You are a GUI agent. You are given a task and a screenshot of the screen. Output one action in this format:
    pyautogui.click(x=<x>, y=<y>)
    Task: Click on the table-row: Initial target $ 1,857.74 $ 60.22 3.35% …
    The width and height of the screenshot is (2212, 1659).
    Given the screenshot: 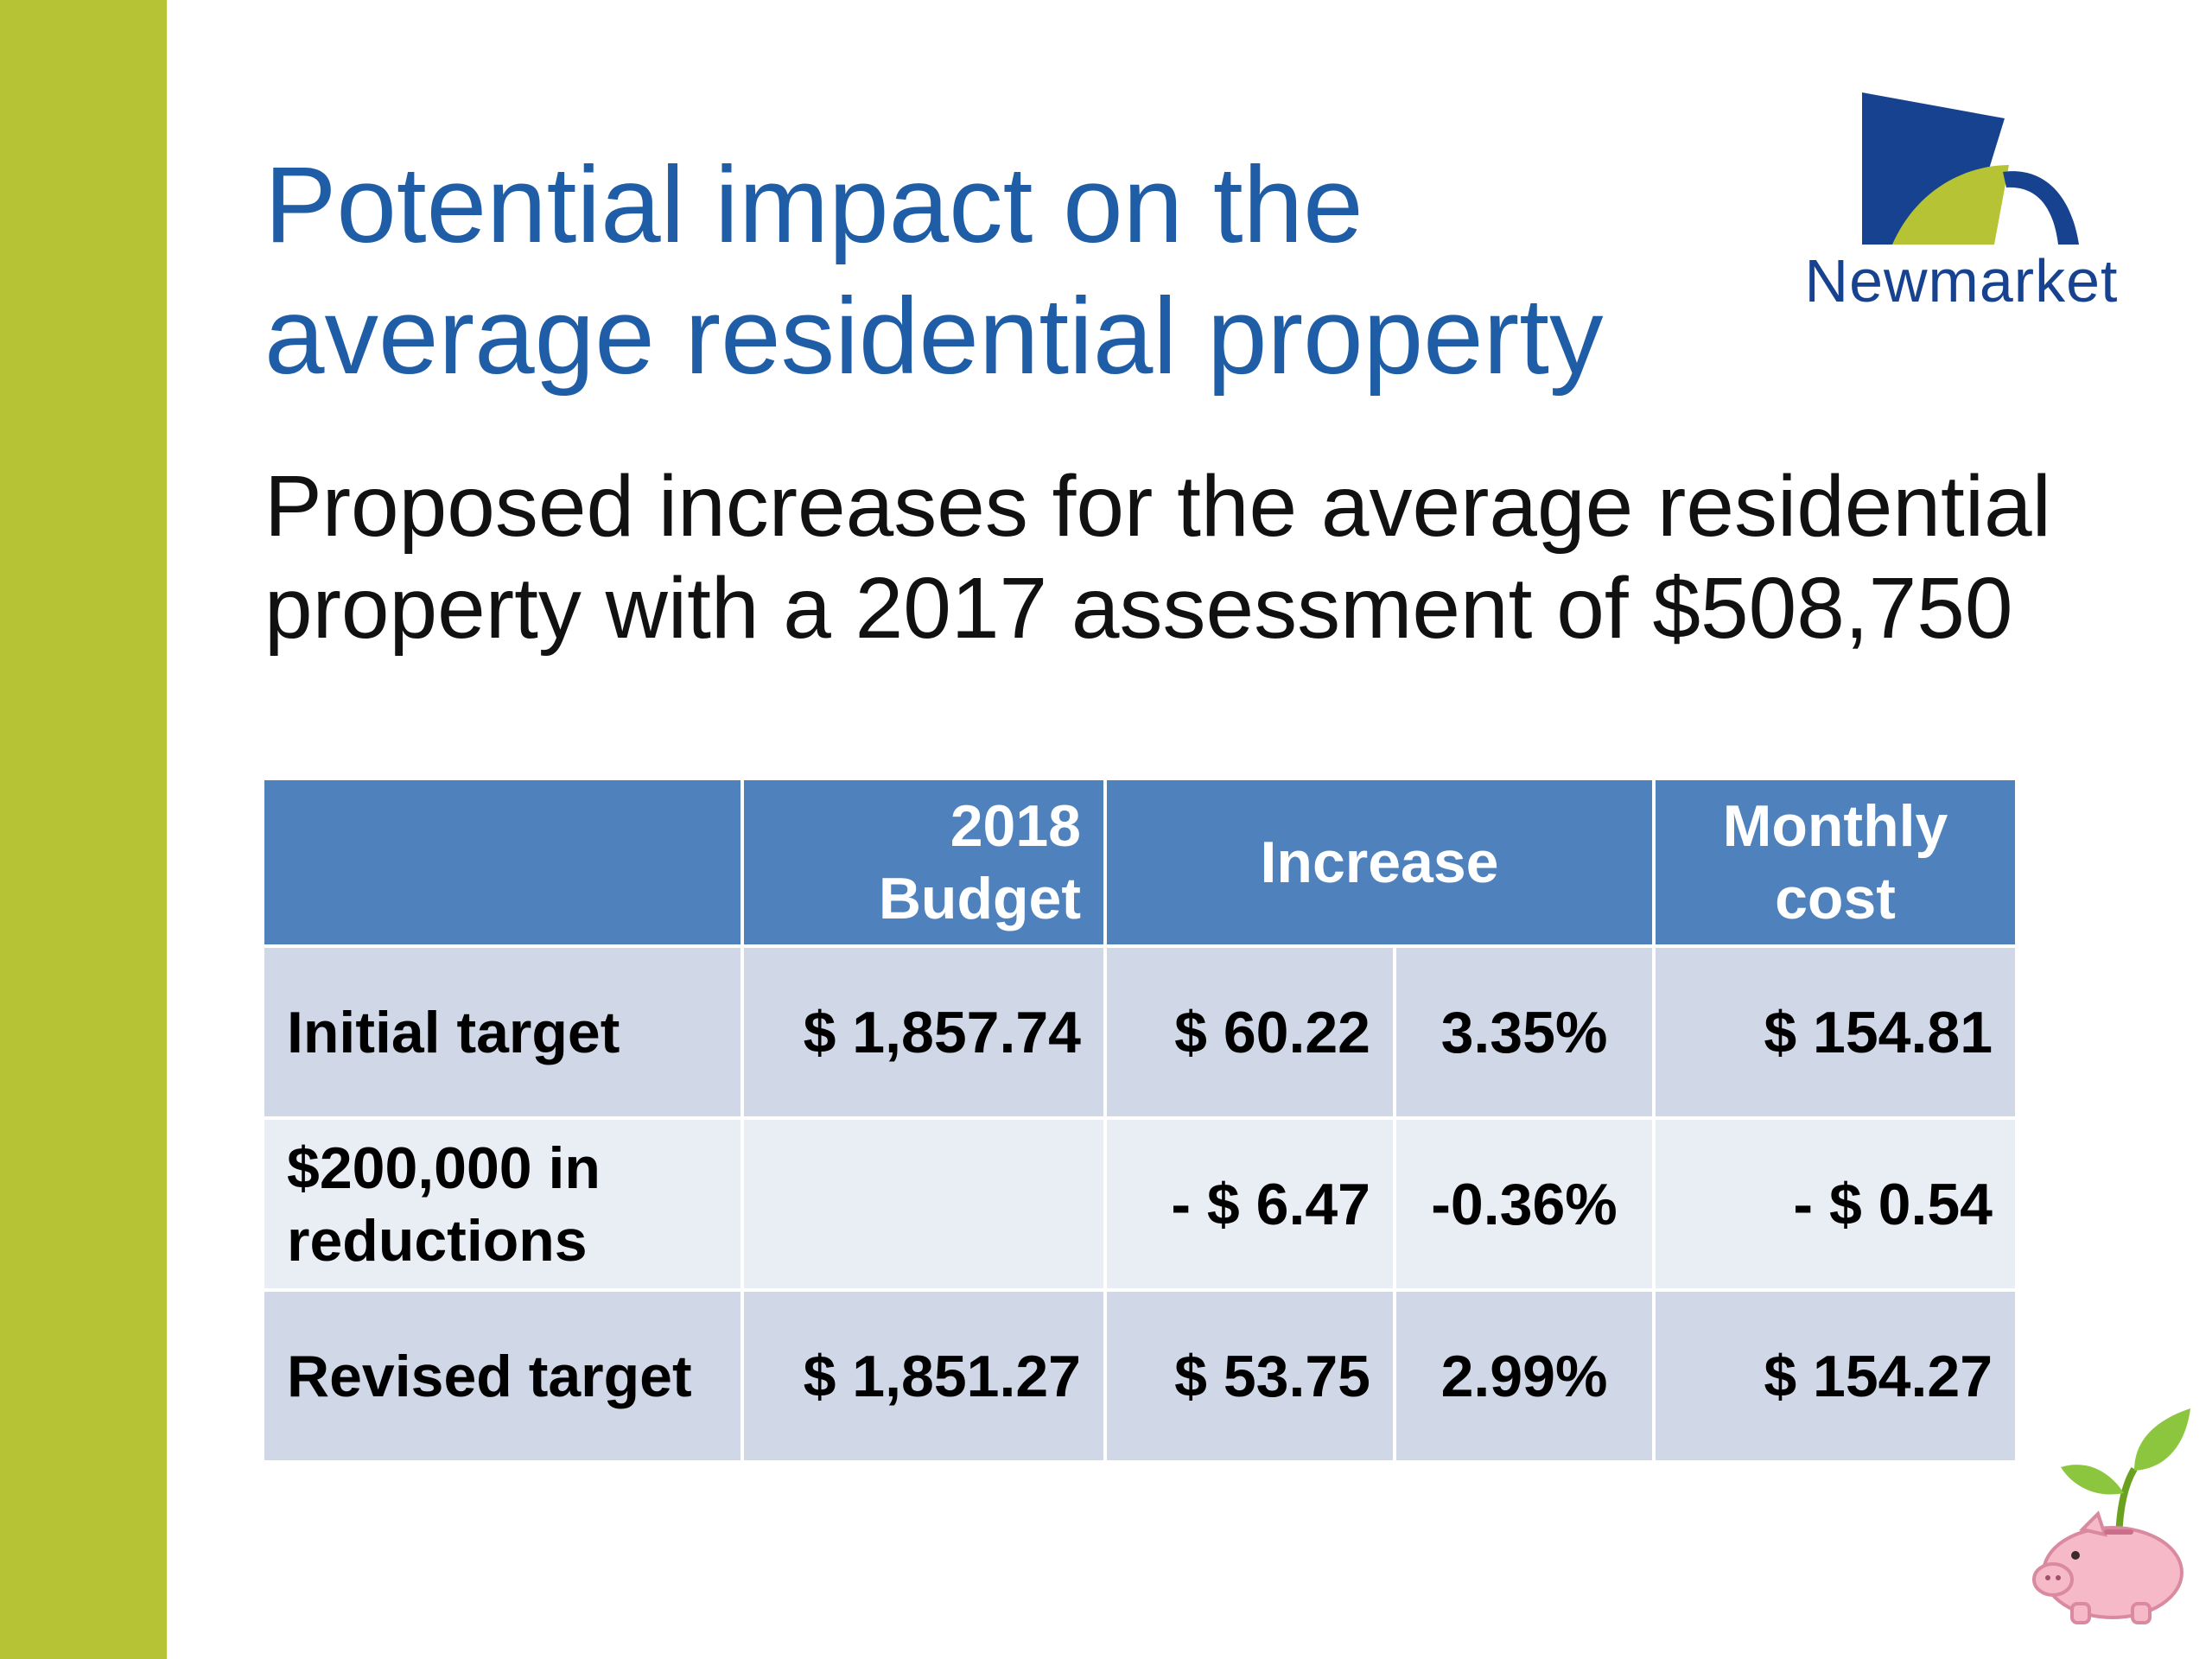 What is the action you would take?
    pyautogui.click(x=1140, y=1032)
    